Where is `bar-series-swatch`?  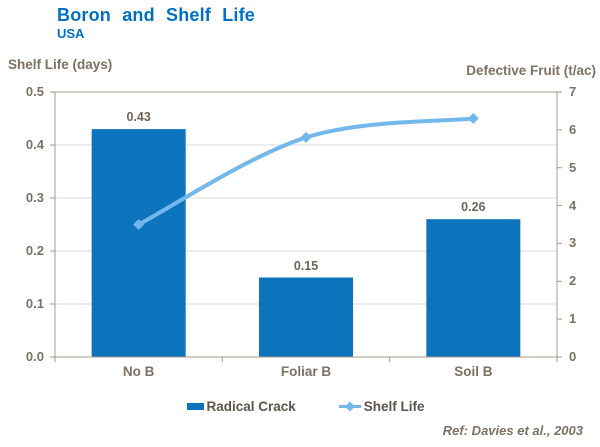 bar-series-swatch is located at coordinates (196, 406).